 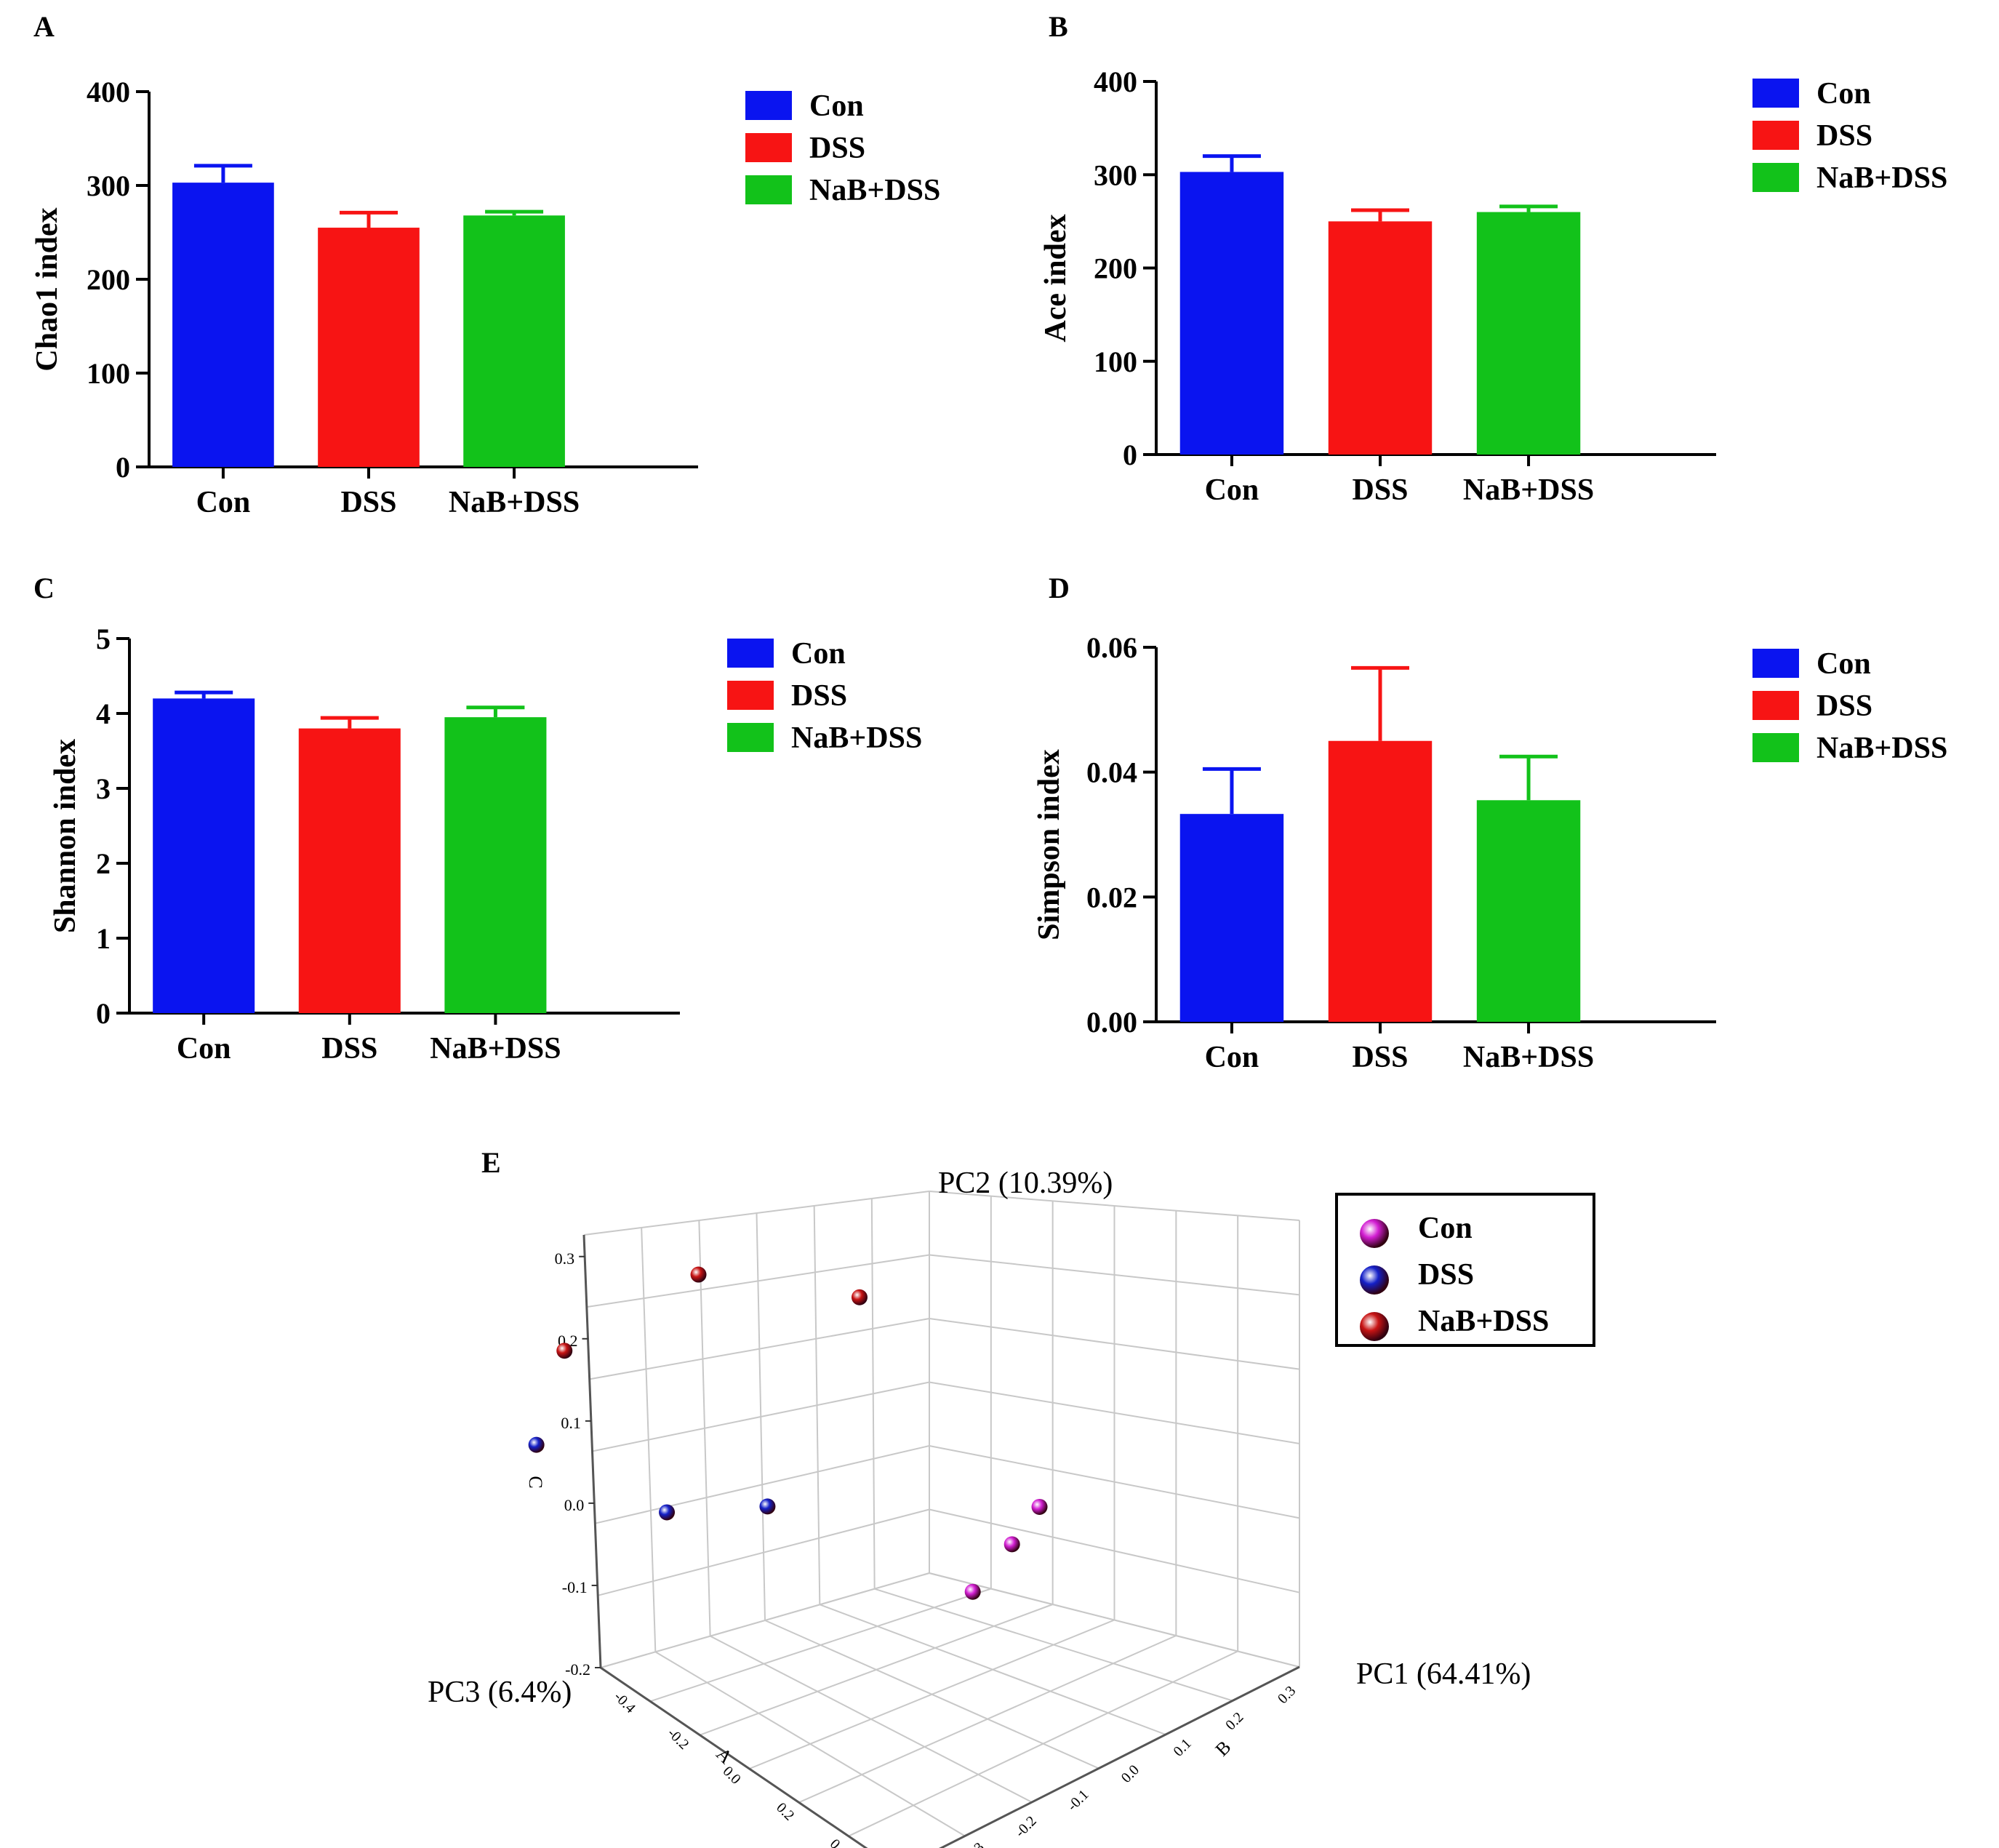 I want to click on y-tick-label: 0.00, so click(x=1111, y=1022).